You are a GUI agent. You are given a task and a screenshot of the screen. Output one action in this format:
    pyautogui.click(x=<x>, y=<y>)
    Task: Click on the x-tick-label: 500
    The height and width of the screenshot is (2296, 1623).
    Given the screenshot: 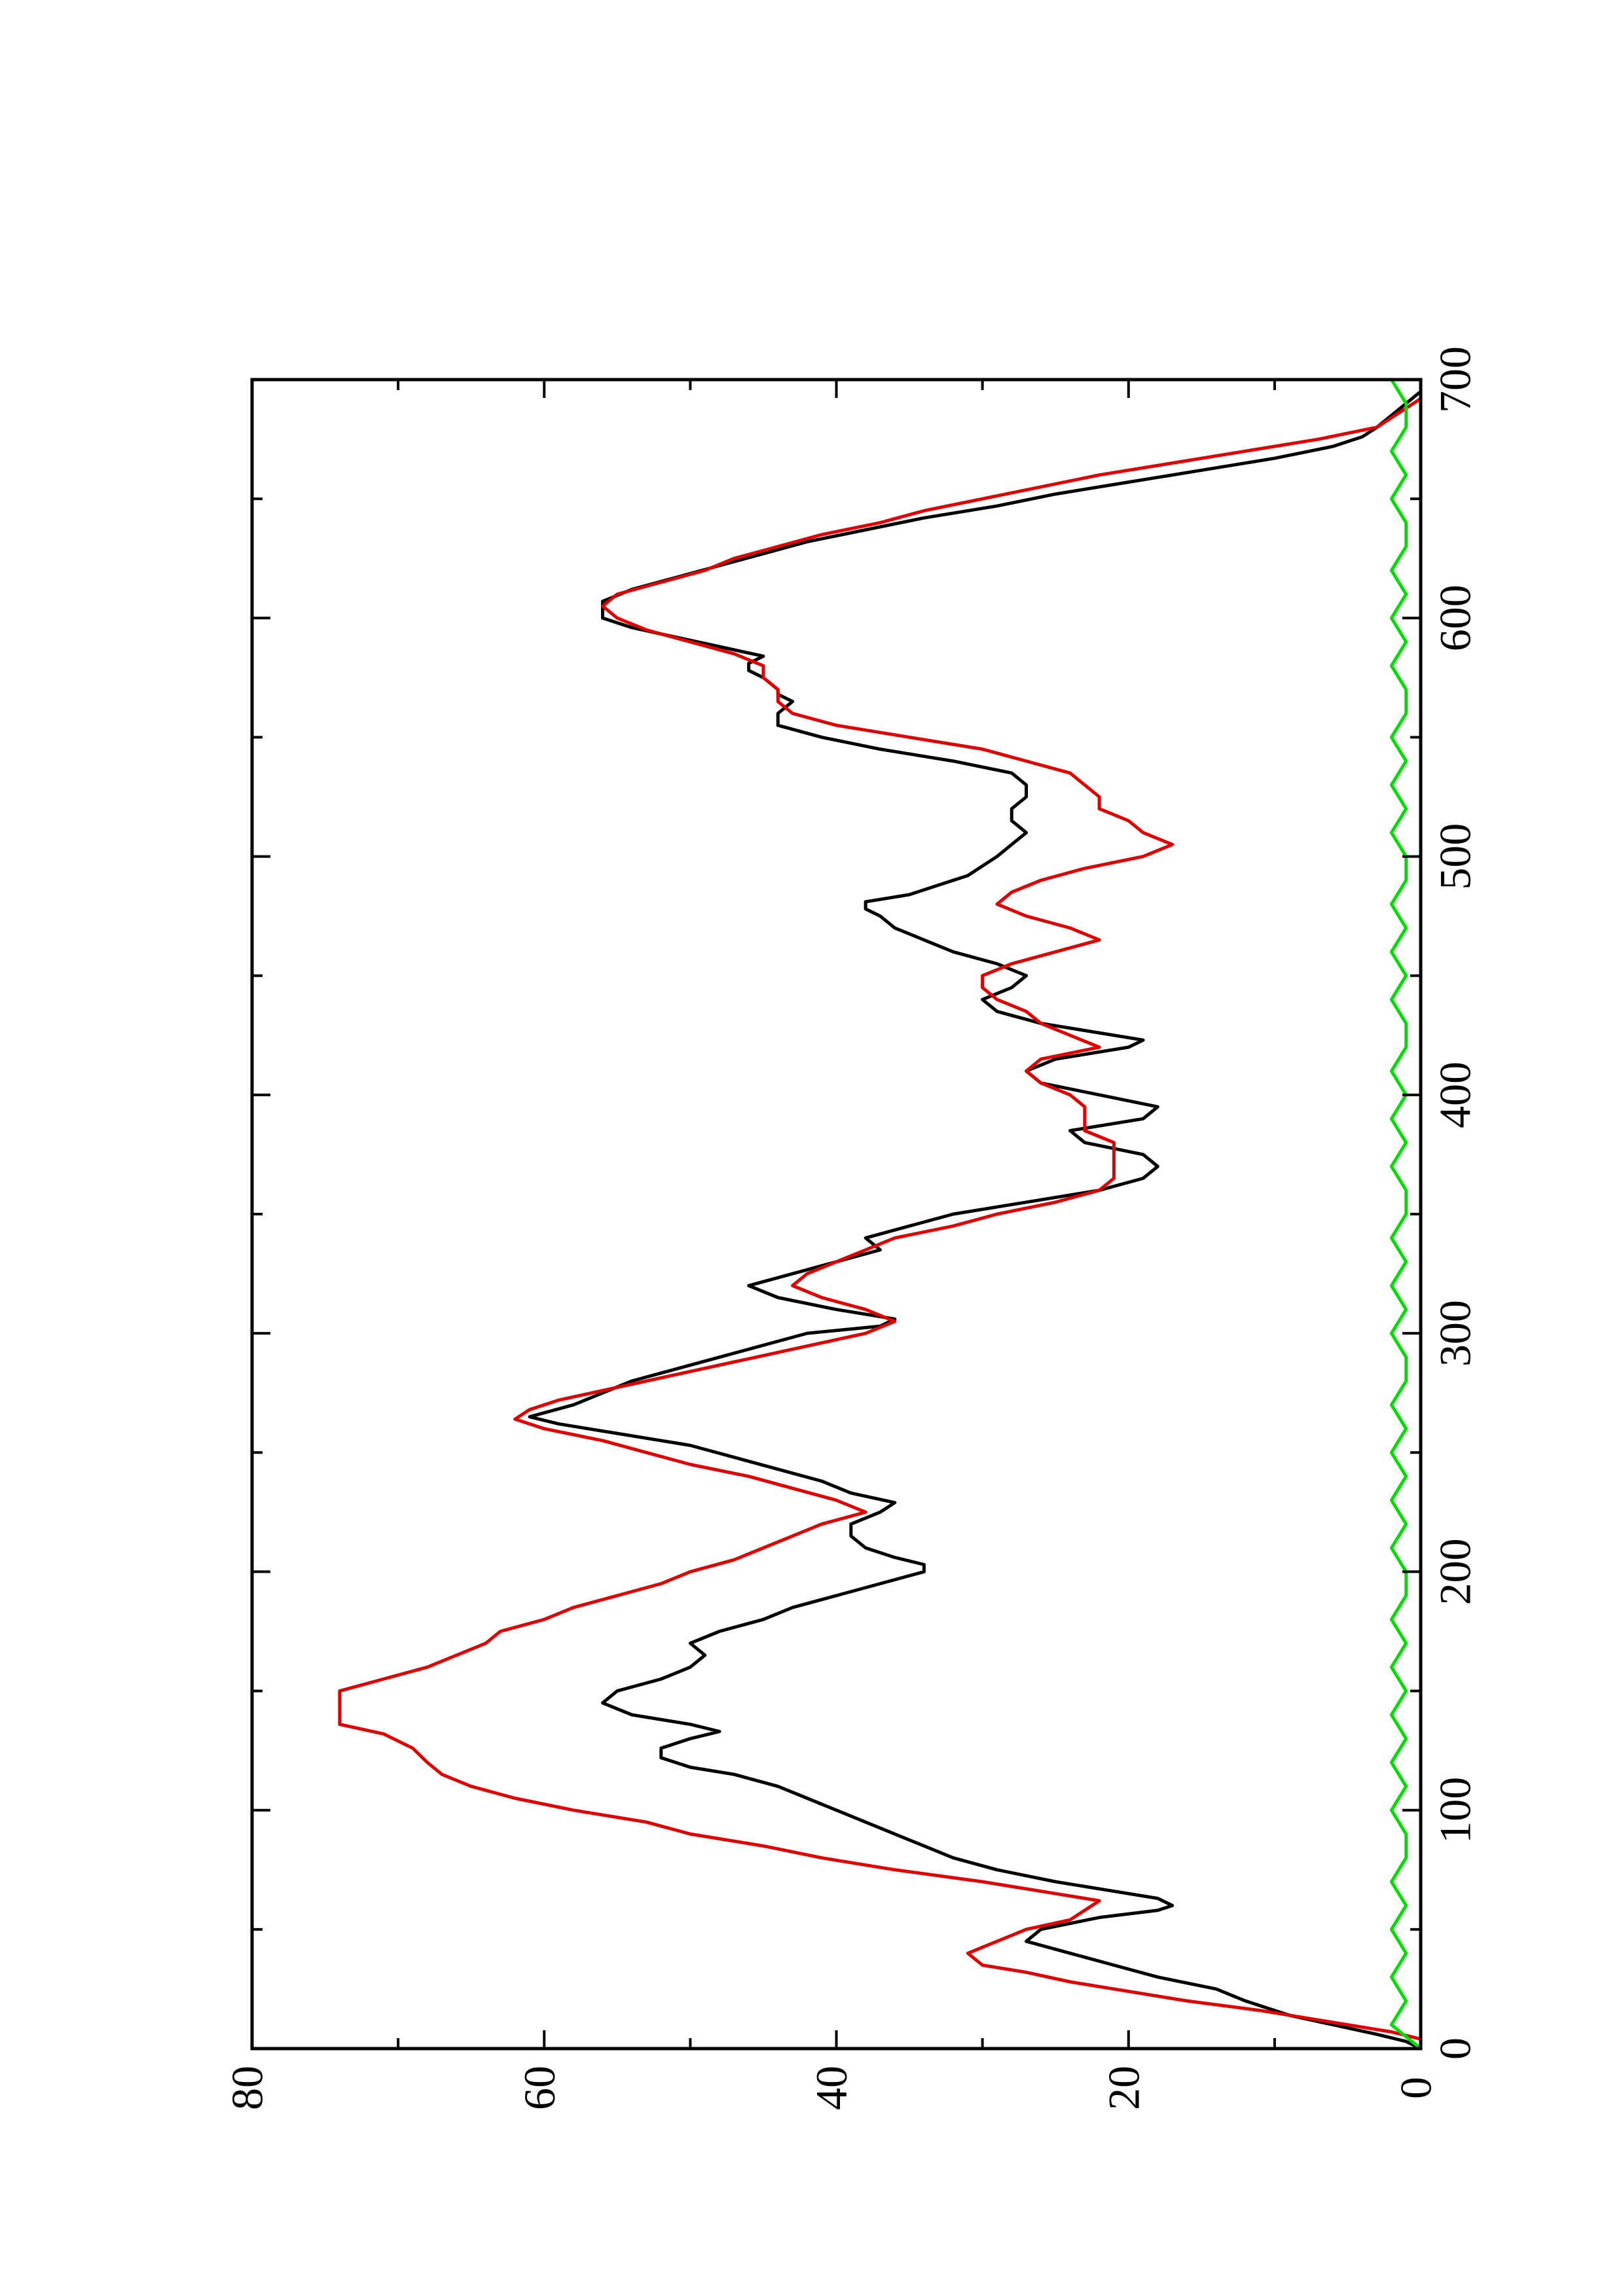 What is the action you would take?
    pyautogui.click(x=1455, y=856)
    